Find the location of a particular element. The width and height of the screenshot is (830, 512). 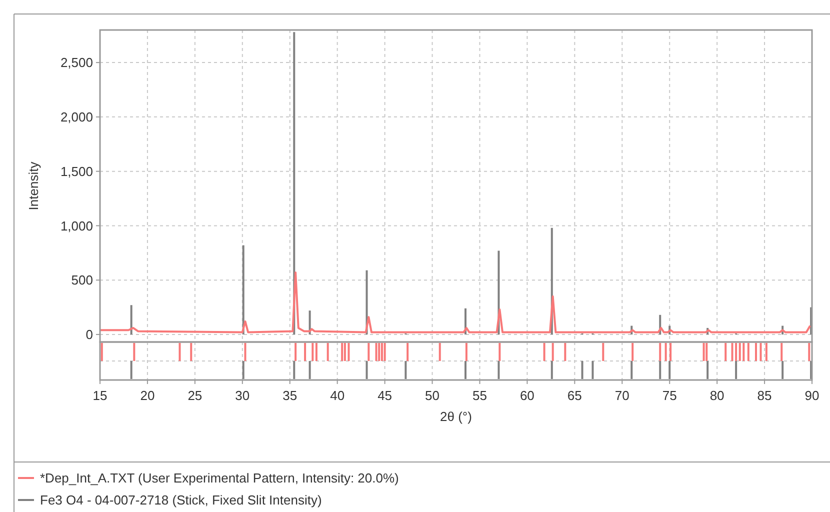

x-tick-label: 30 is located at coordinates (242, 395).